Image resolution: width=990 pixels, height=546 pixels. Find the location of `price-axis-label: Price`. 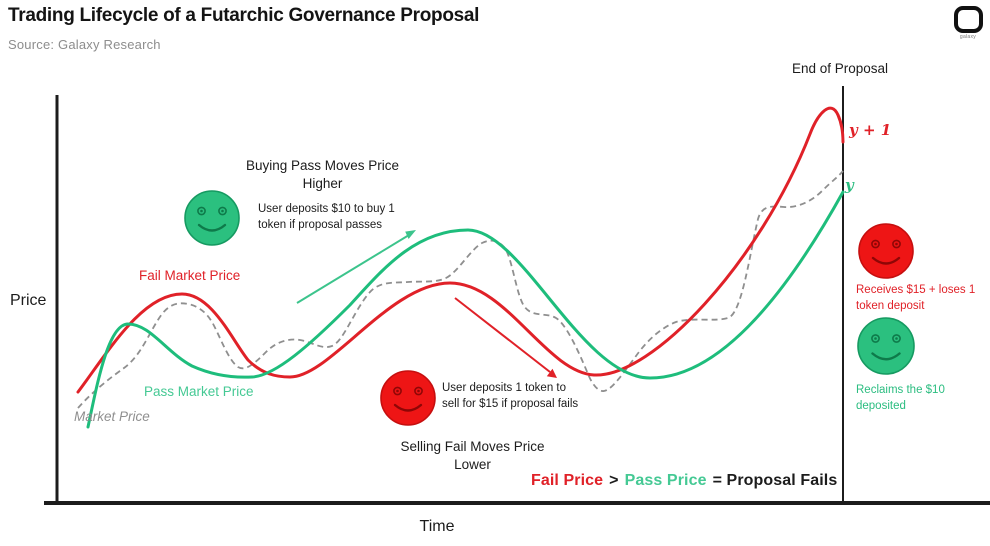

price-axis-label: Price is located at coordinates (28, 300).